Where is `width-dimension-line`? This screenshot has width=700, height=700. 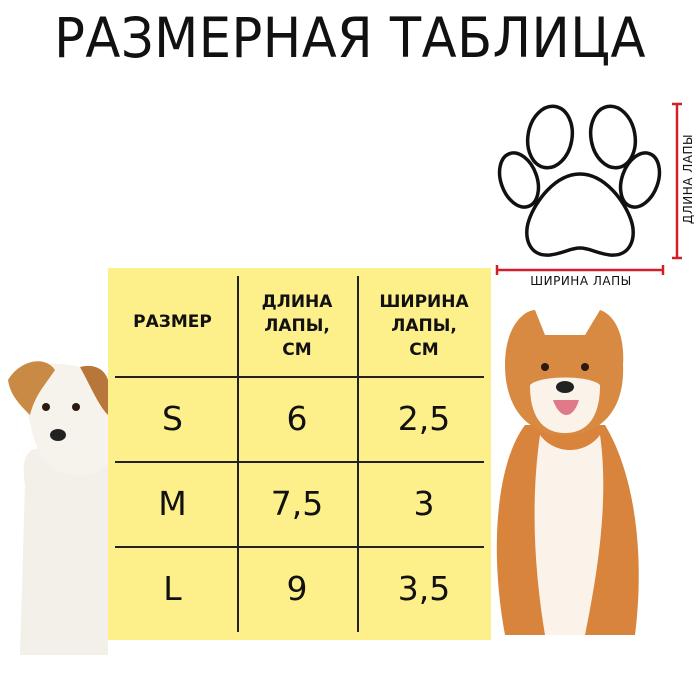 width-dimension-line is located at coordinates (580, 270).